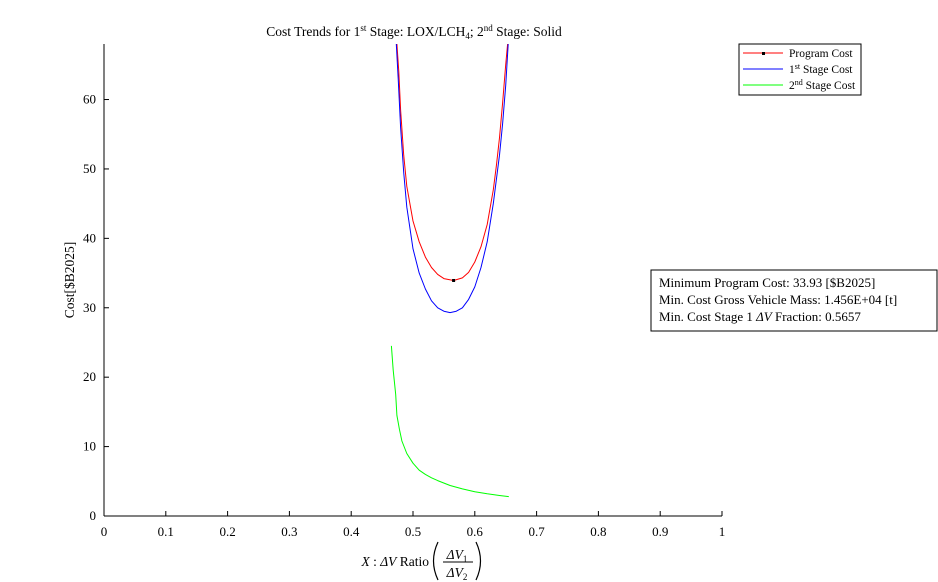 The image size is (938, 582). Describe the element at coordinates (475, 531) in the screenshot. I see `x-tick-label: 0.6` at that location.